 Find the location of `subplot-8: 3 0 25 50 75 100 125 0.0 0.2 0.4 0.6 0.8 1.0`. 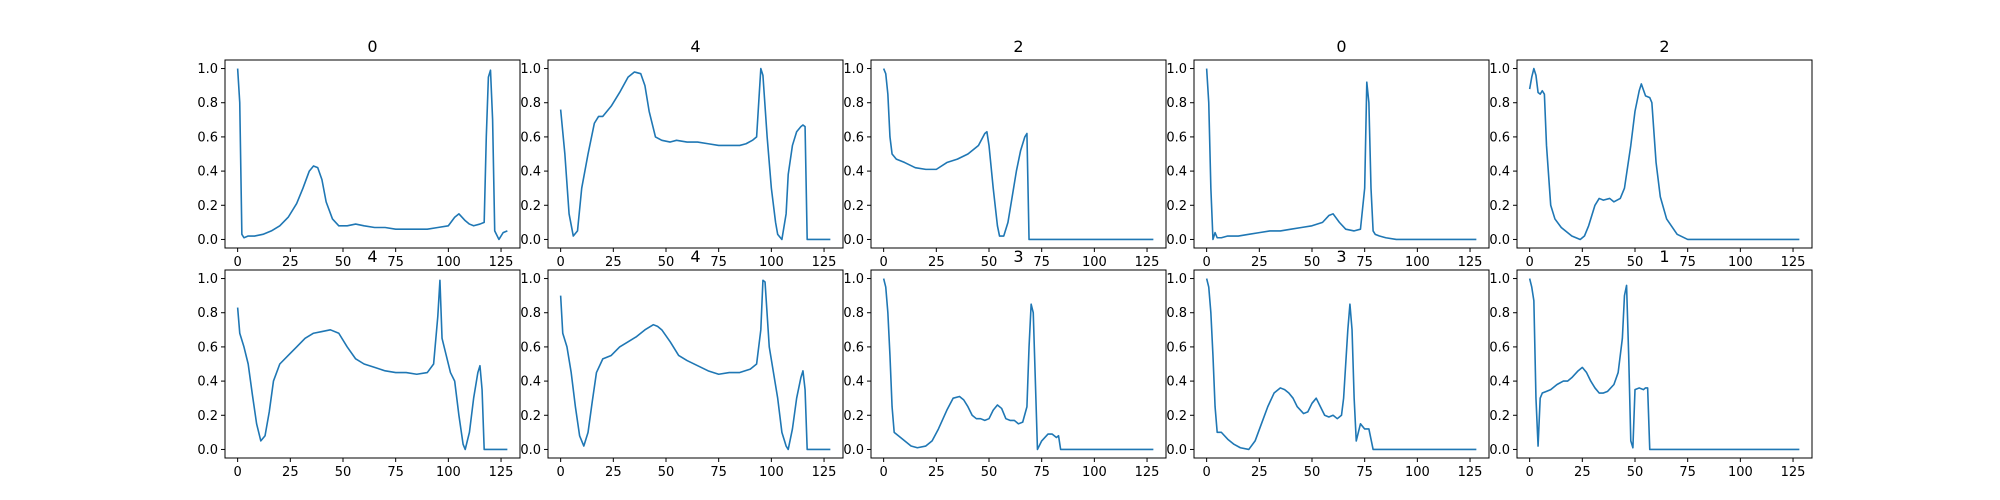

subplot-8: 3 0 25 50 75 100 125 0.0 0.2 0.4 0.6 0.8 1.0 is located at coordinates (1005, 363).